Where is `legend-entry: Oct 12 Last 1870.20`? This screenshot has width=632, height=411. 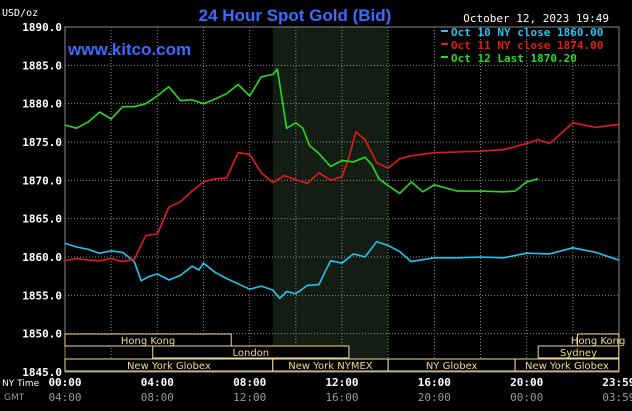 legend-entry: Oct 12 Last 1870.20 is located at coordinates (514, 58).